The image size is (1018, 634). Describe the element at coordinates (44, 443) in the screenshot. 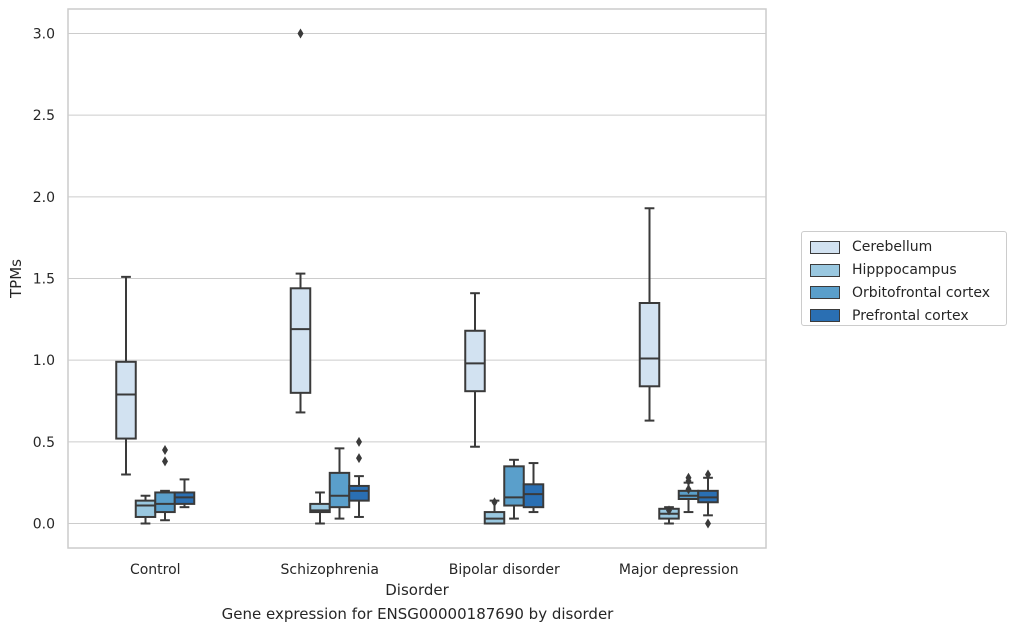

I see `y-tick-label: 0.5` at that location.